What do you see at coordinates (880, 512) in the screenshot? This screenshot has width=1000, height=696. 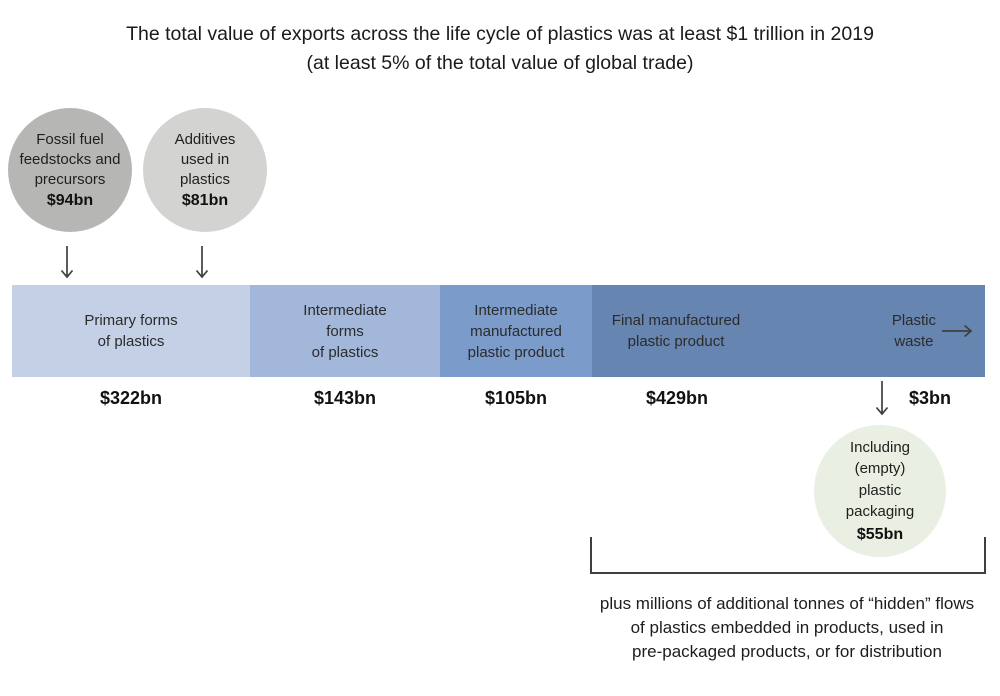 I see `packaging-label-line4: packaging` at bounding box center [880, 512].